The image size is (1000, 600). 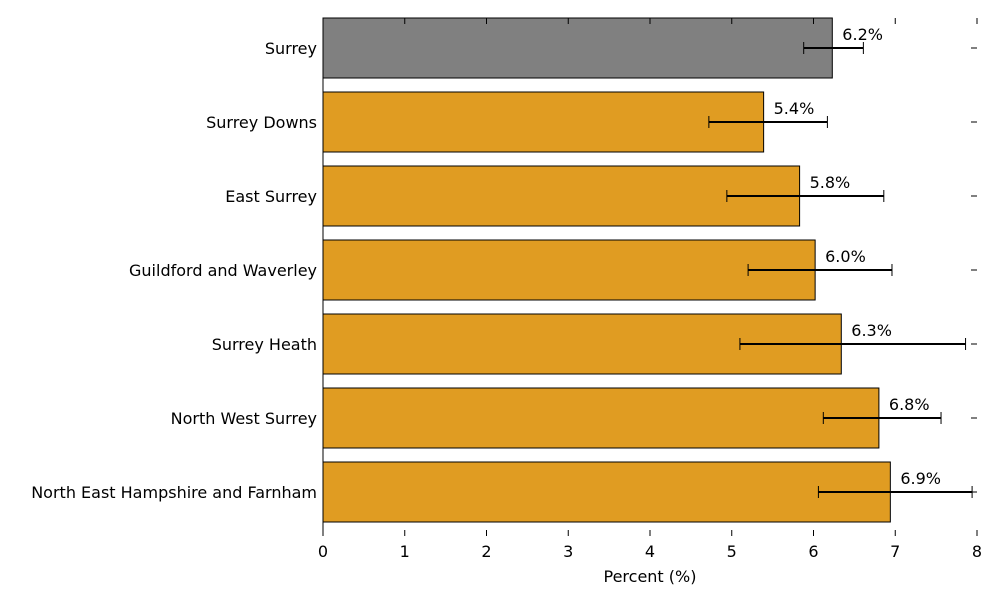 I want to click on x-tick-label: 2, so click(x=486, y=551).